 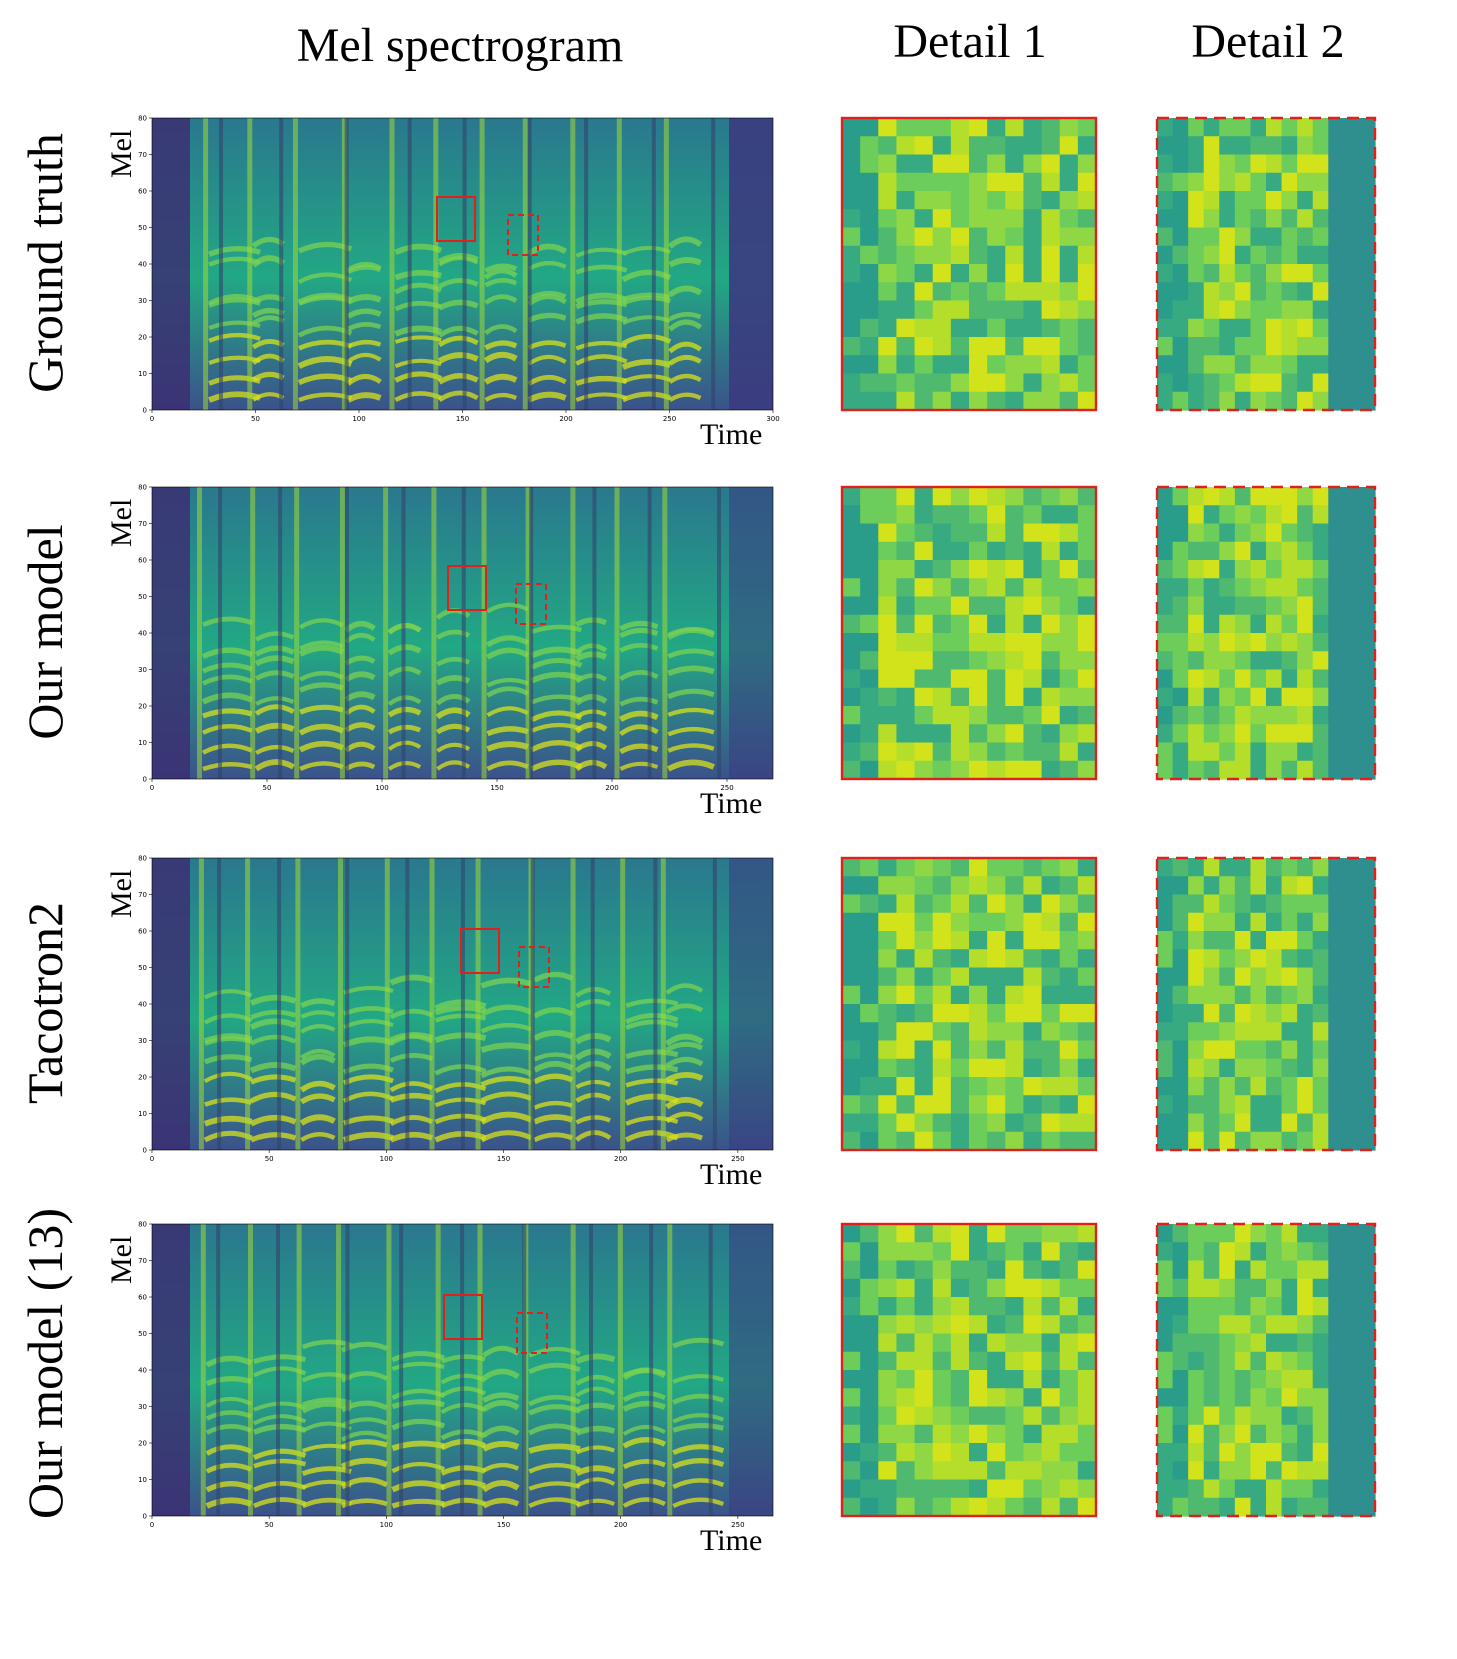 I want to click on row-label: Tacotron2, so click(x=45, y=1003).